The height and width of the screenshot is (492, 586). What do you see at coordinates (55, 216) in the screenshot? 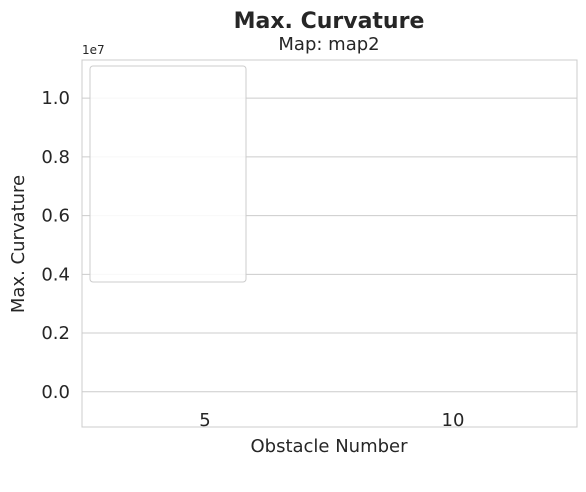
I see `y-tick-label: 0.6` at bounding box center [55, 216].